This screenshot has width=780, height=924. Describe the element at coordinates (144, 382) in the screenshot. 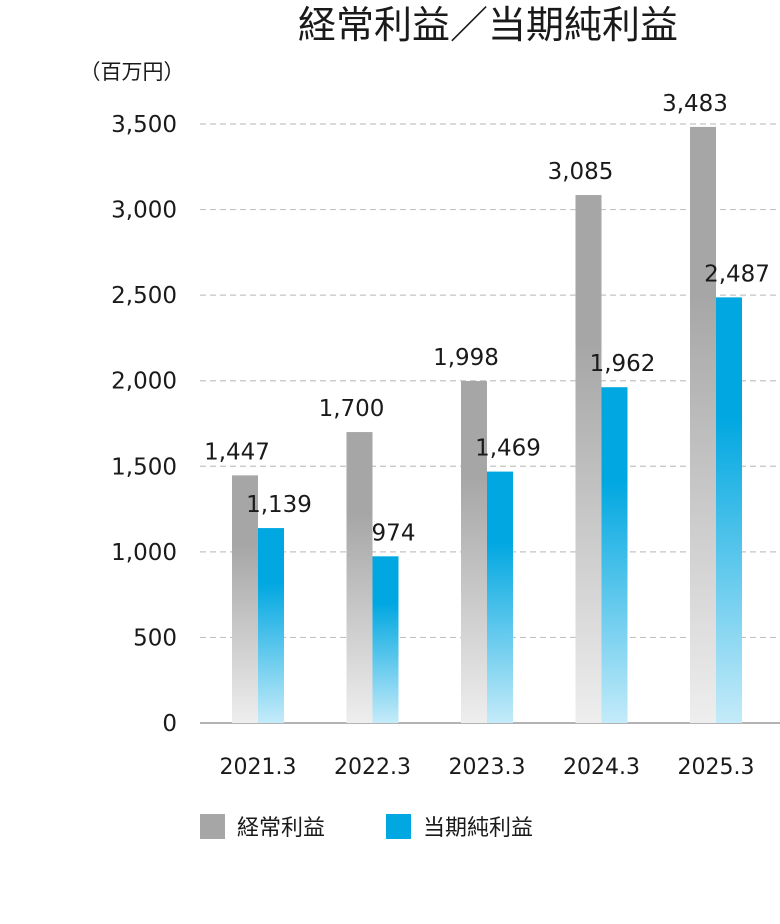

I see `y-tick-label: 2,000` at that location.